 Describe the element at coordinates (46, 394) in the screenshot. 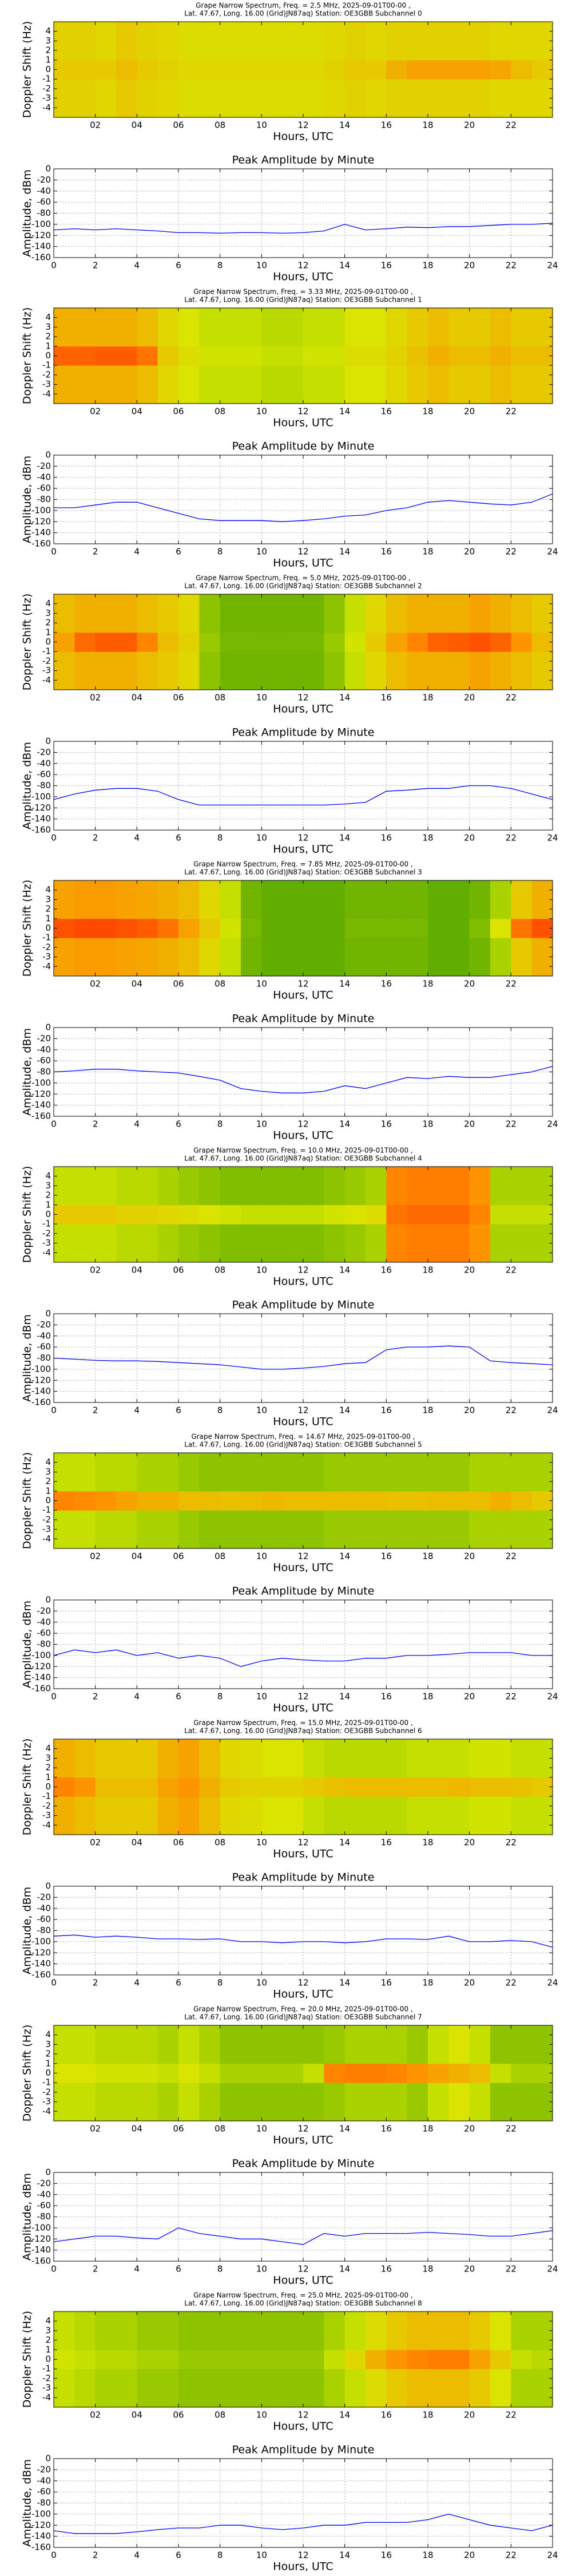

I see `y-tick-label: -4` at that location.